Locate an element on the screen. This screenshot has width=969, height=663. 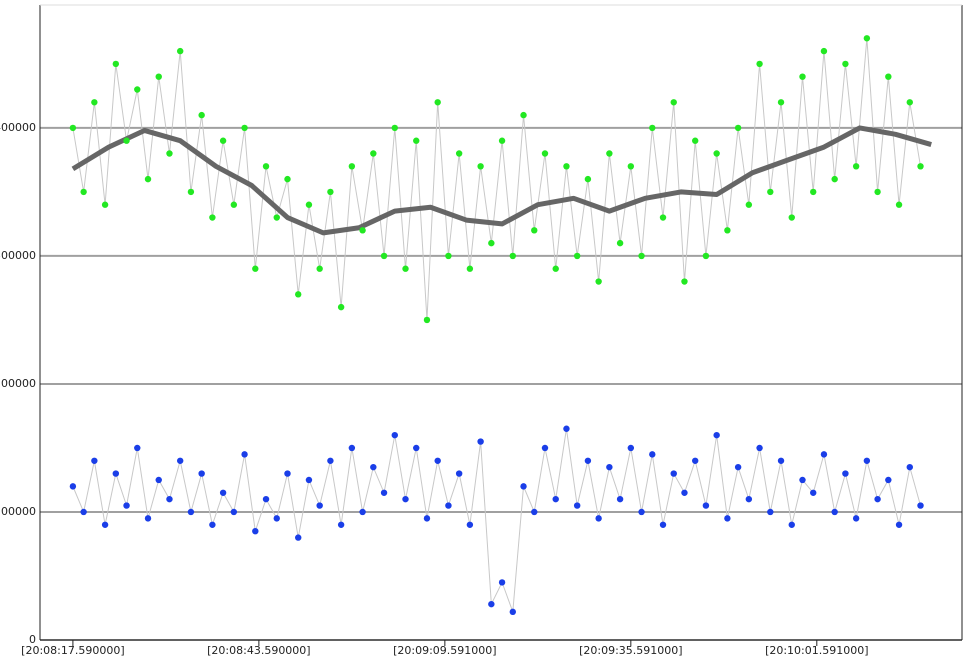
y-tick-label: 300000 is located at coordinates (18, 255).